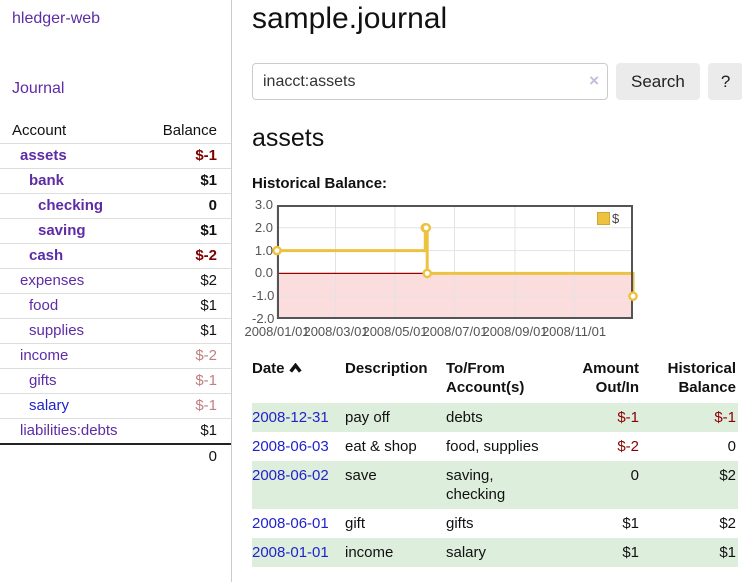  I want to click on search-box: ×, so click(430, 81).